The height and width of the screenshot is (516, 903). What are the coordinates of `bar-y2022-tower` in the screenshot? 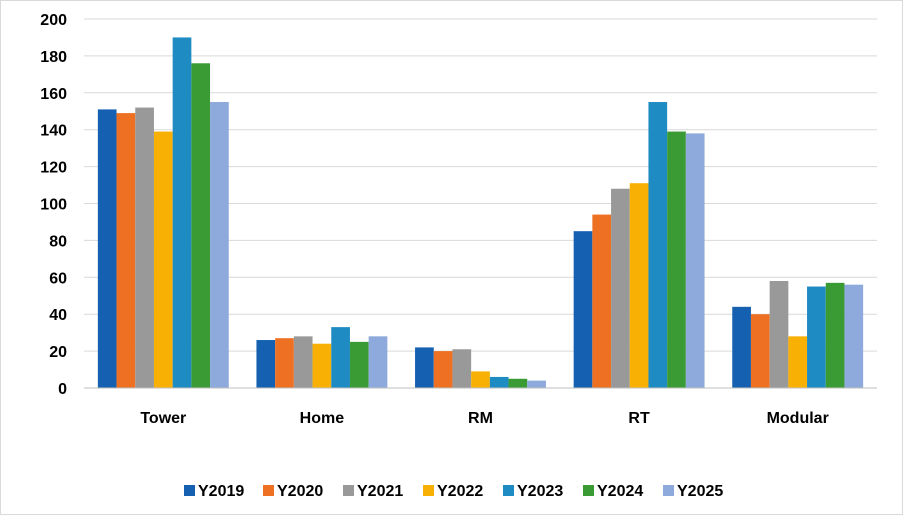 It's located at (163, 260).